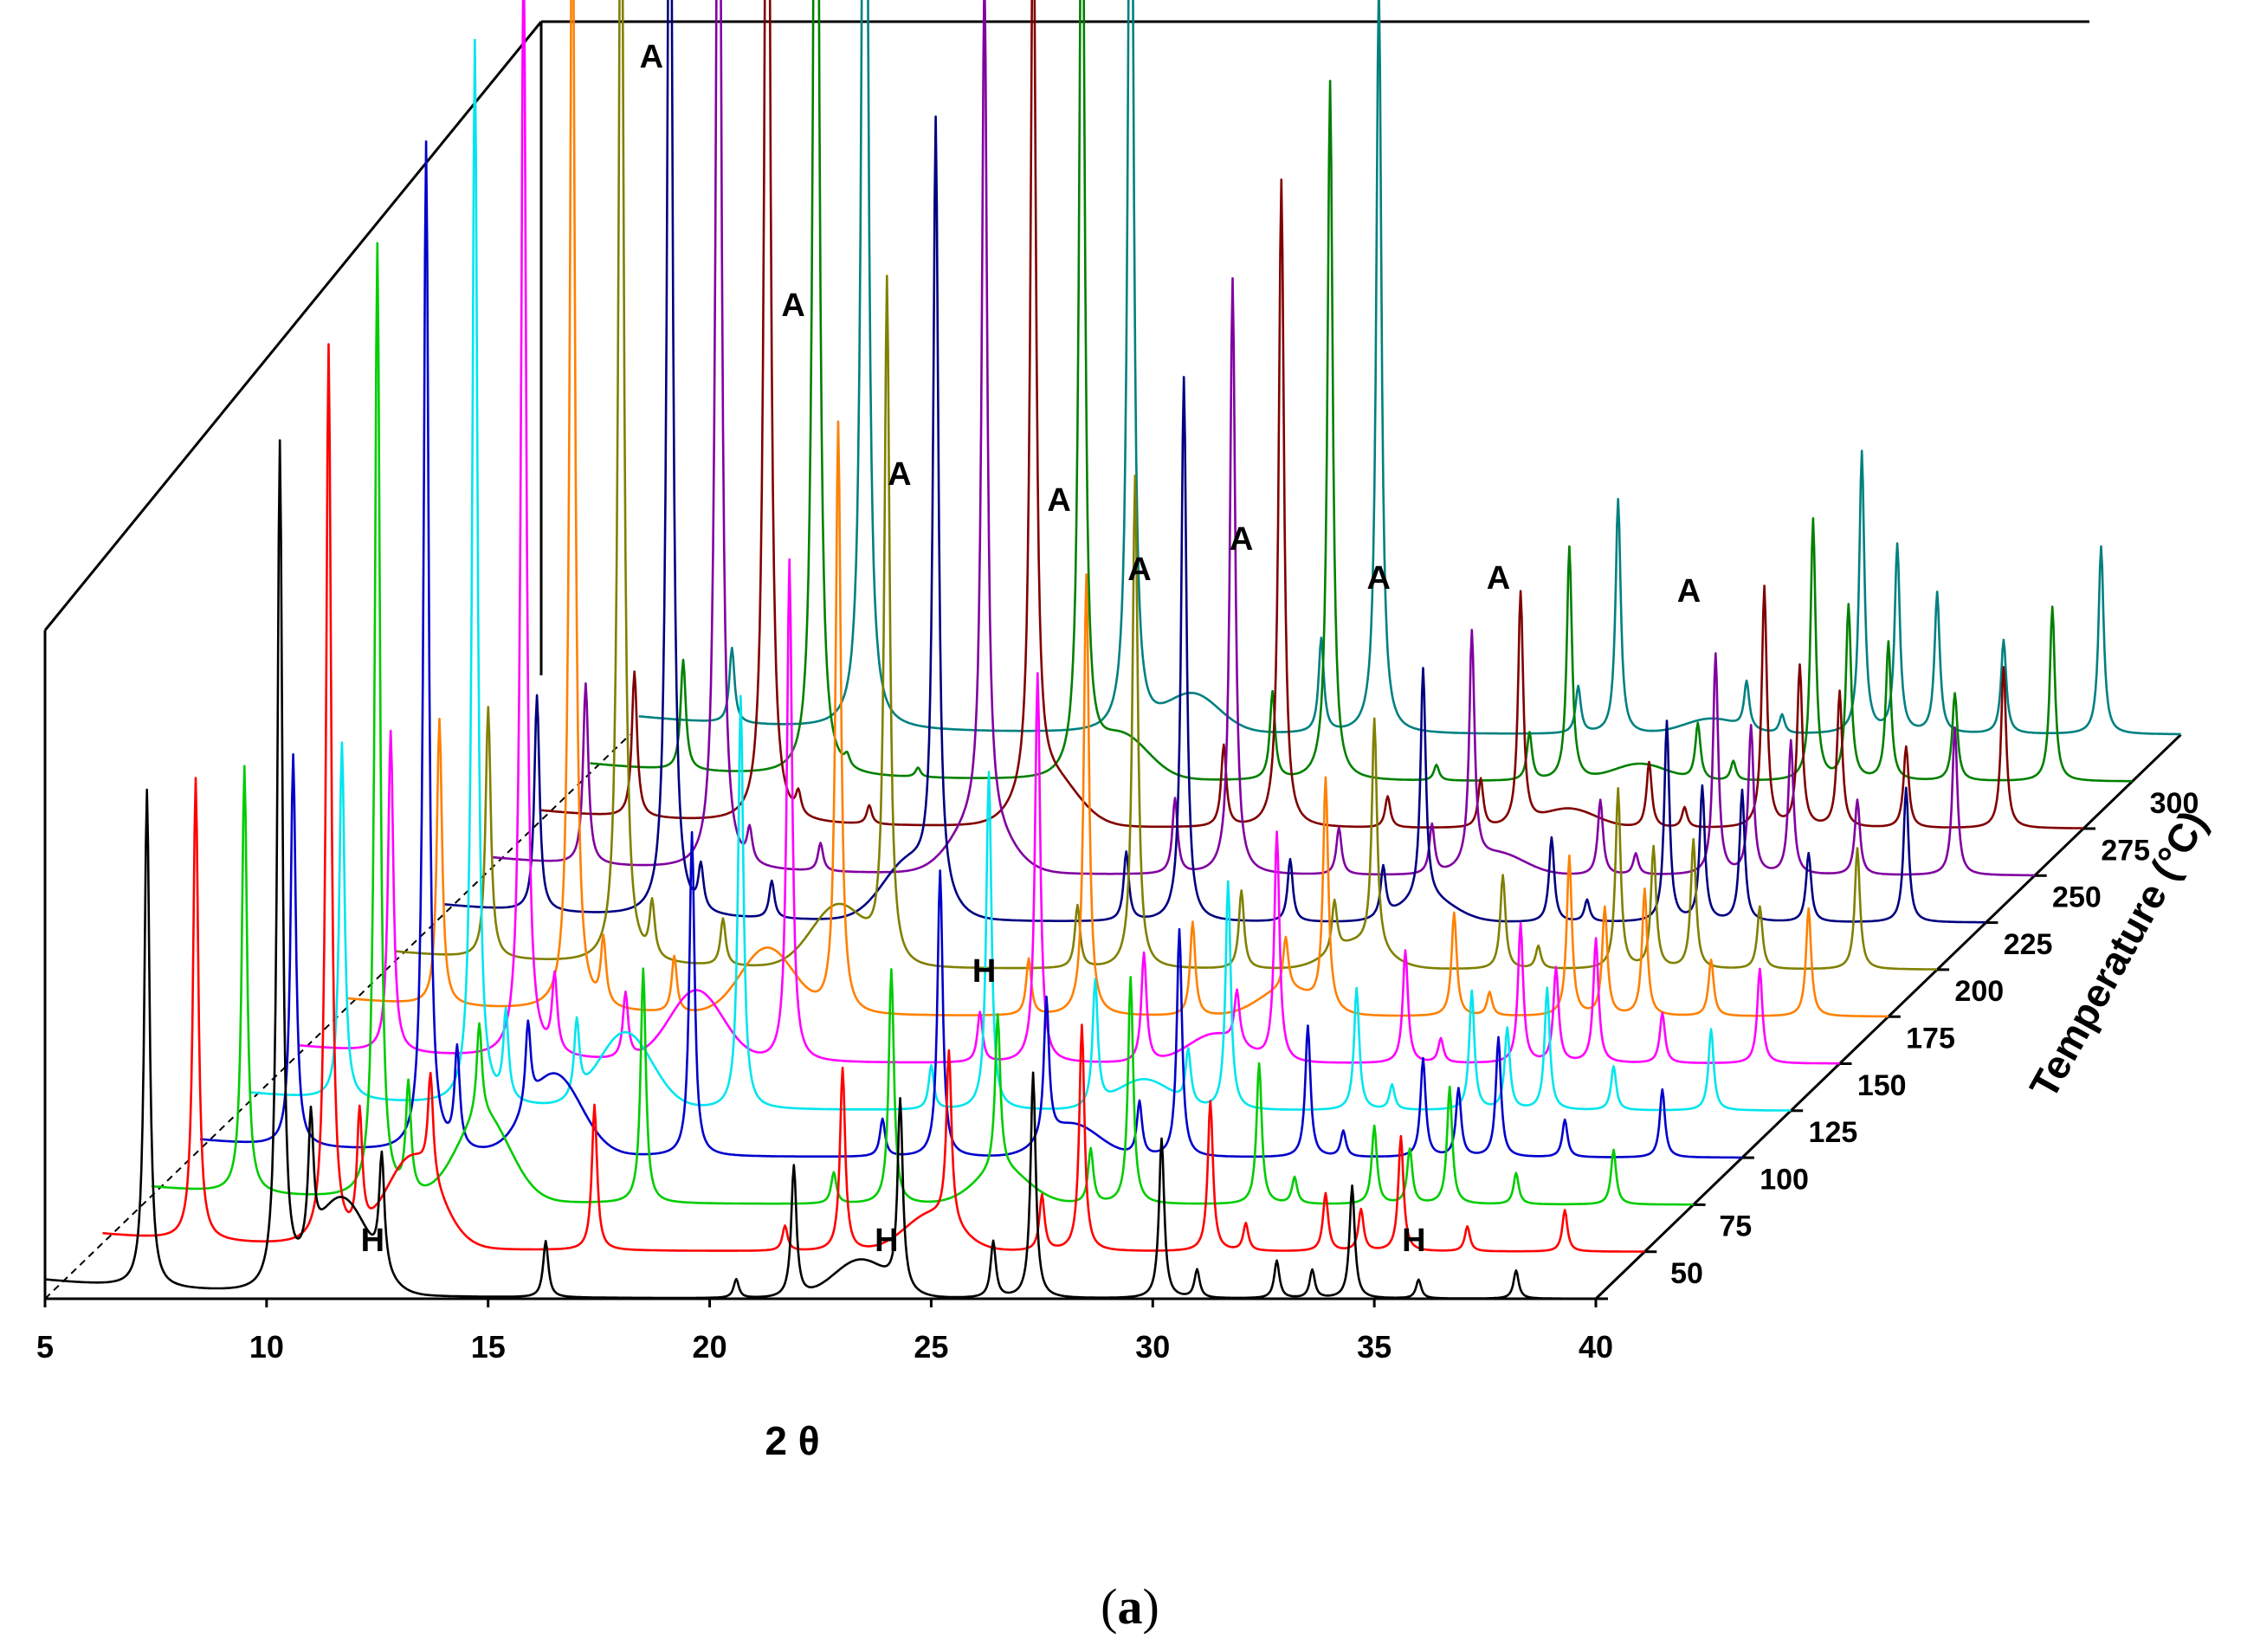 Image resolution: width=2260 pixels, height=1652 pixels. What do you see at coordinates (1152, 1347) in the screenshot?
I see `x-tick-label: 30` at bounding box center [1152, 1347].